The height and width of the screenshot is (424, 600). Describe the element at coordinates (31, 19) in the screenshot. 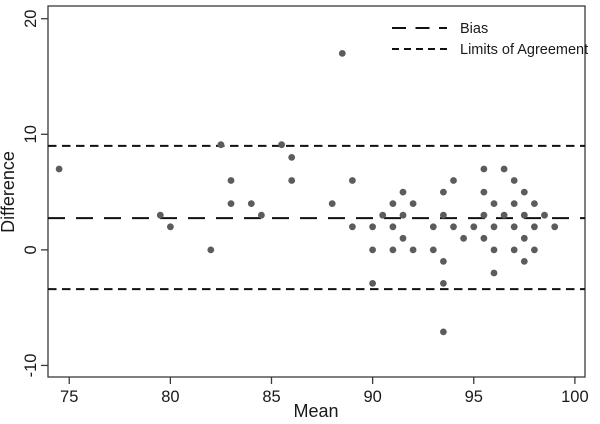

I see `y-tick-label: 20` at that location.